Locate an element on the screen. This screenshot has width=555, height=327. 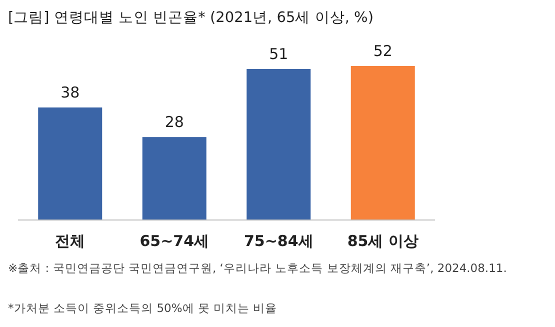
x-tick-label: 전체 is located at coordinates (70, 241).